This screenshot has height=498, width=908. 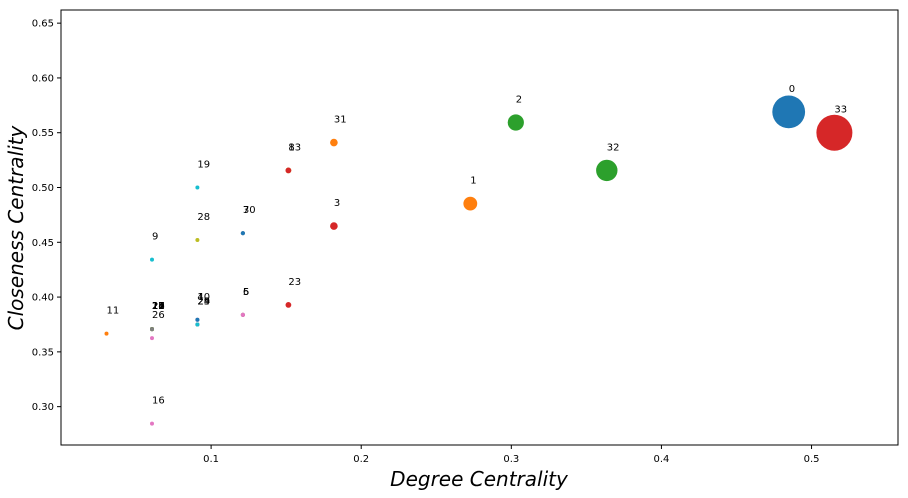 I want to click on node-label-14: 14, so click(x=158, y=306).